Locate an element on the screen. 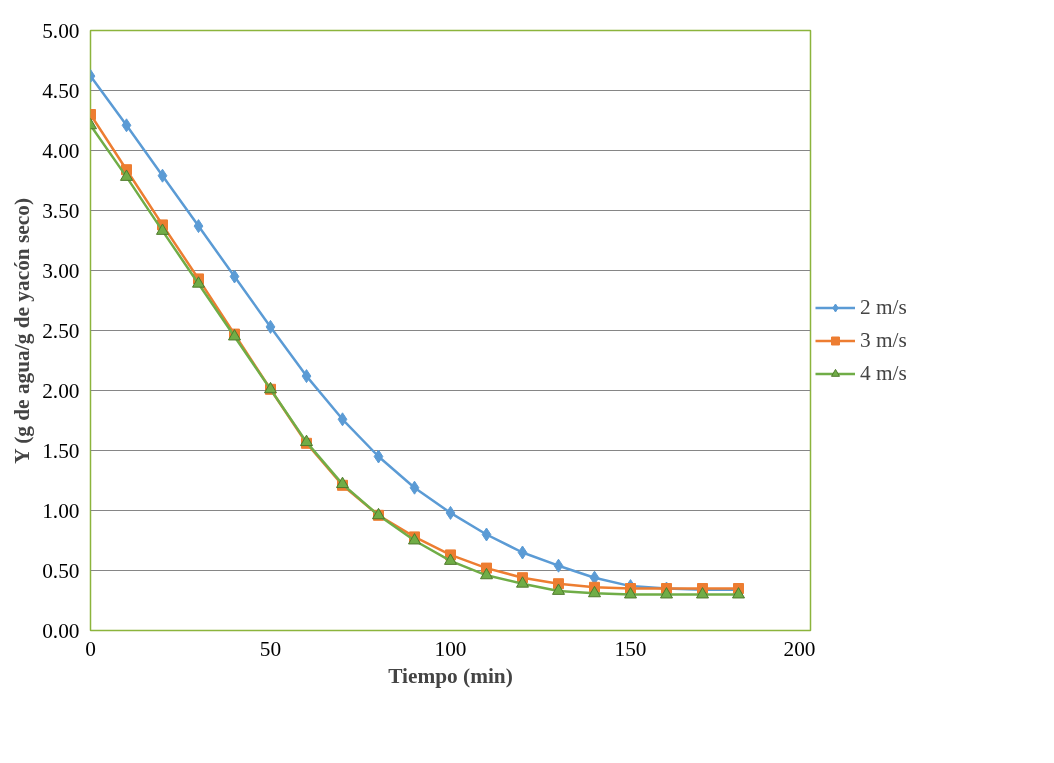  y-tick-label: 4.50 is located at coordinates (61, 90).